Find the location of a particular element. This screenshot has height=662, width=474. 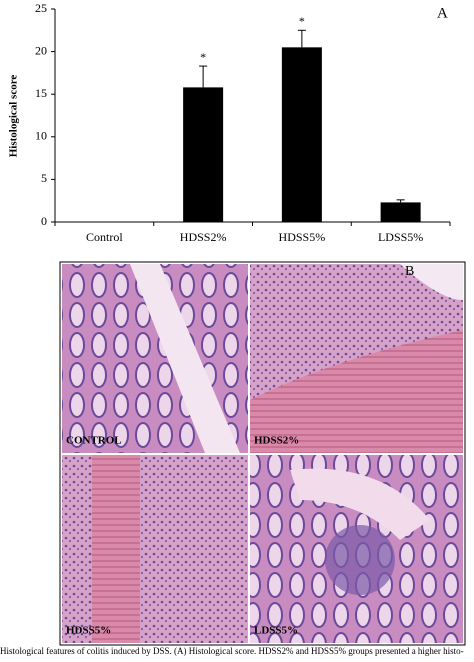

y-axis-label: Histological score is located at coordinates (14, 116).